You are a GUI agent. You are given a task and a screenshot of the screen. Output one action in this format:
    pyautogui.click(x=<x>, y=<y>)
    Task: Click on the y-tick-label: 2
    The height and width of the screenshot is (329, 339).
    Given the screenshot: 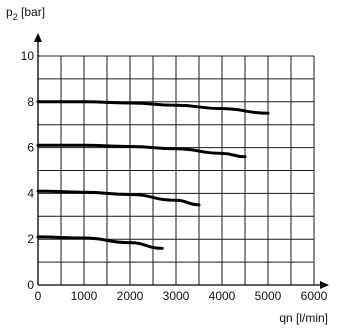 What is the action you would take?
    pyautogui.click(x=30, y=239)
    